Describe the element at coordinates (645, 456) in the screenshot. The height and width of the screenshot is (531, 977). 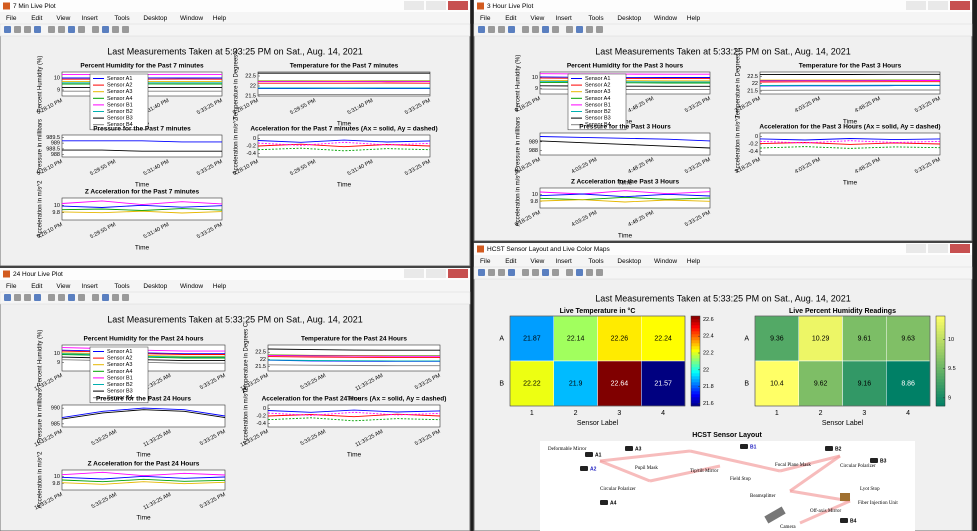
I see `beam` at that location.